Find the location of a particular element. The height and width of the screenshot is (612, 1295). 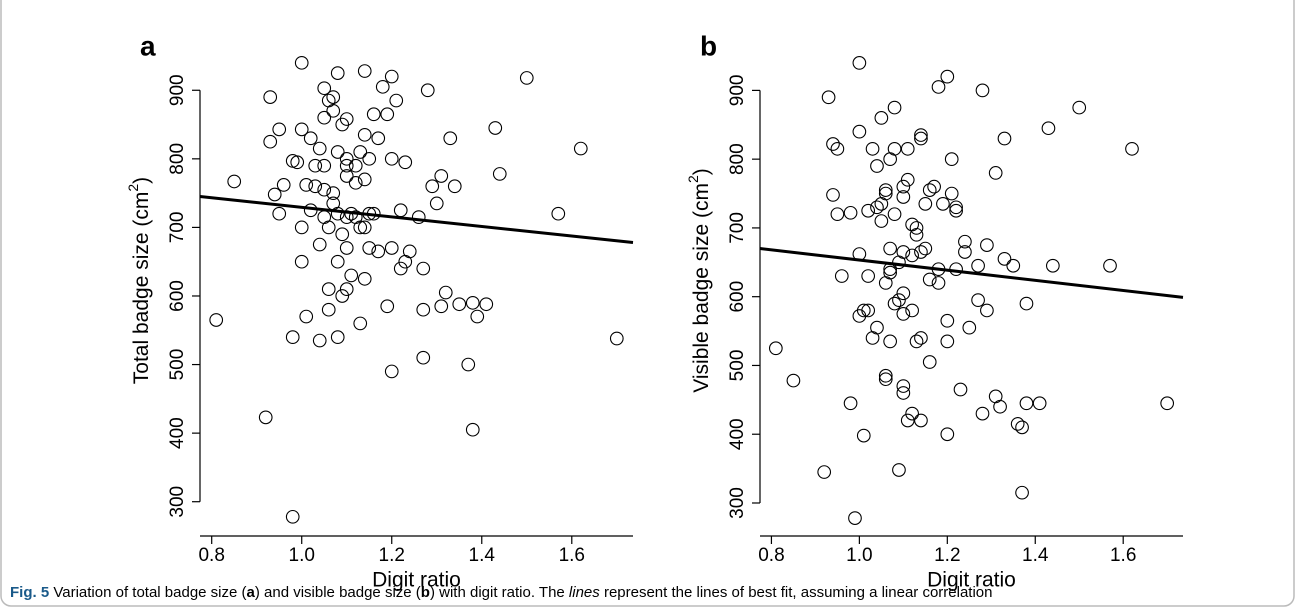

caption-text: b is located at coordinates (425, 592).